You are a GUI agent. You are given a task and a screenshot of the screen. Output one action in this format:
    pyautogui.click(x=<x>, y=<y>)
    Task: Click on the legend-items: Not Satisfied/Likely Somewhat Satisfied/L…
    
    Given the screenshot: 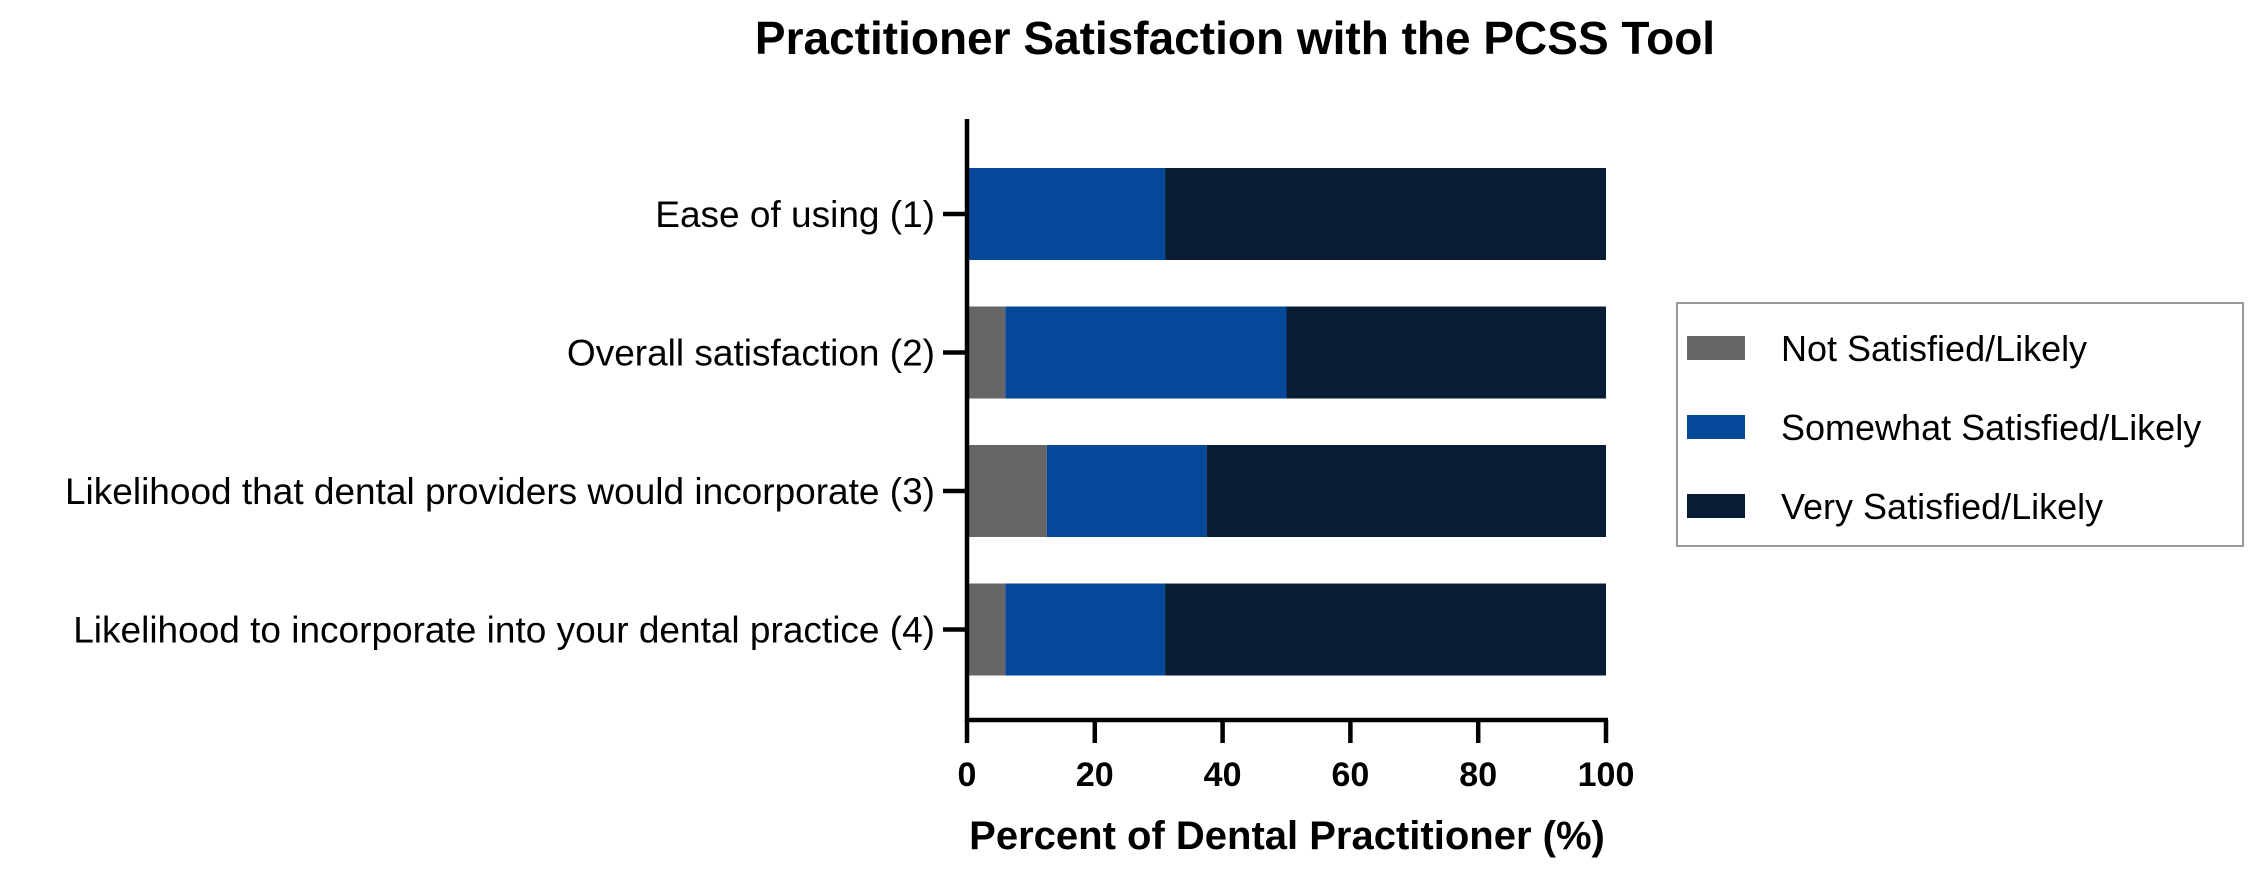 What is the action you would take?
    pyautogui.click(x=1944, y=427)
    